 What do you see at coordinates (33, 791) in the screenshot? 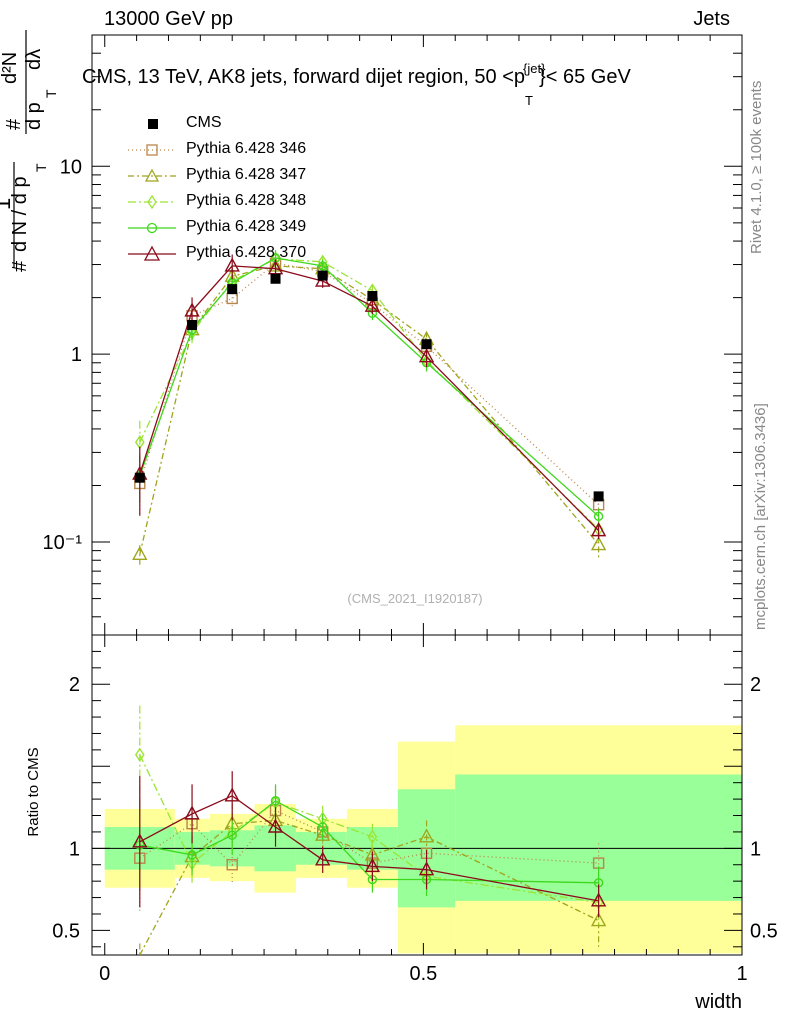
I see `ratio-y-axis-label: Ratio to CMS` at bounding box center [33, 791].